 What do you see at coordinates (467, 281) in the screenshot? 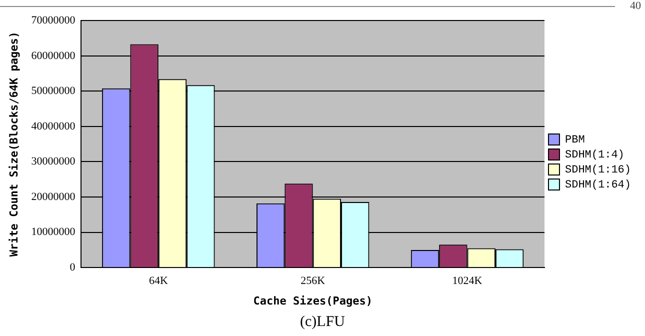
I see `x-tick-label: 1024K` at bounding box center [467, 281].